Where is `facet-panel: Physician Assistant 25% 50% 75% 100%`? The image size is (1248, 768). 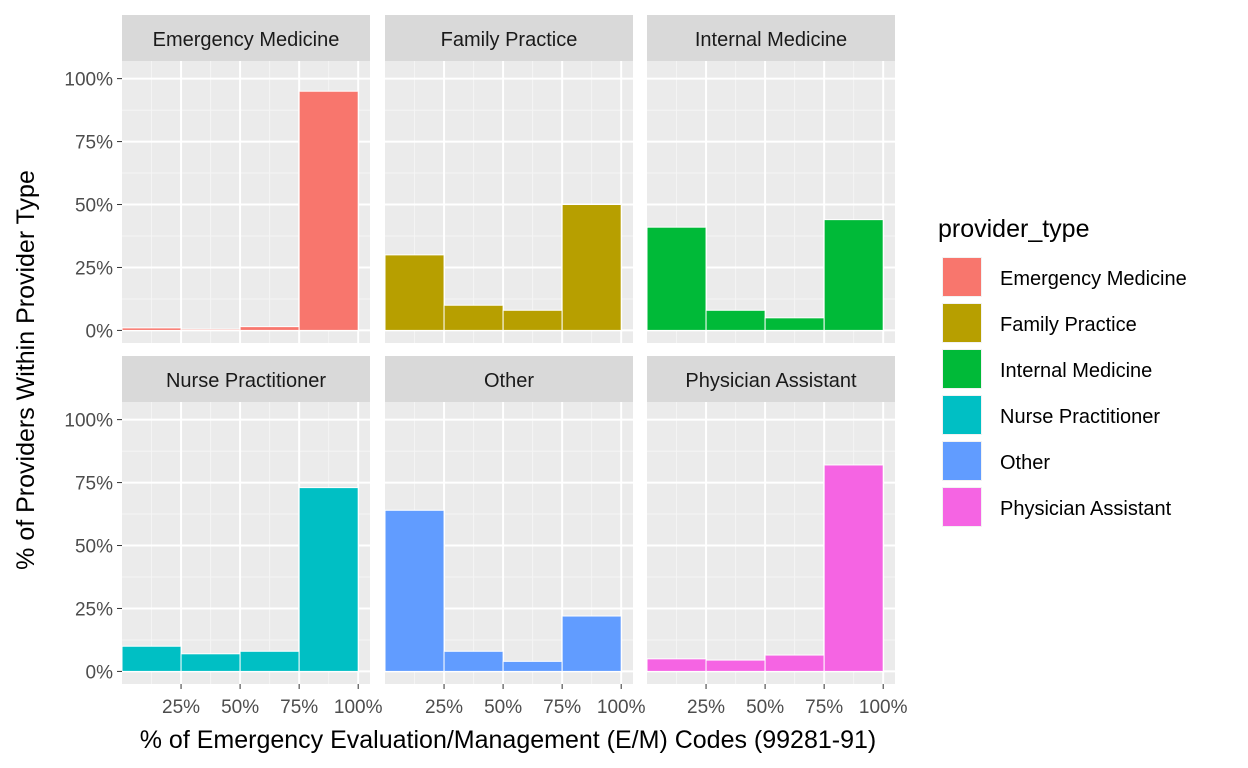 facet-panel: Physician Assistant 25% 50% 75% 100% is located at coordinates (777, 537).